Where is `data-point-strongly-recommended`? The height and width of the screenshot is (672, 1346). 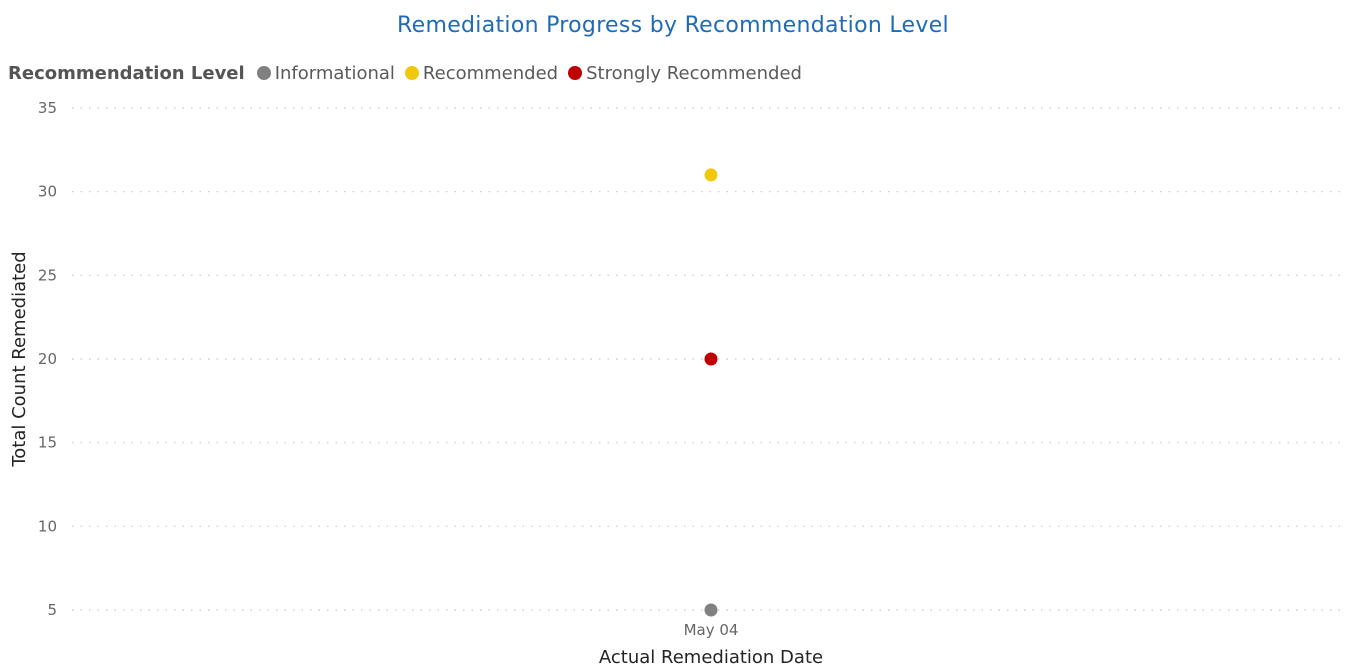 data-point-strongly-recommended is located at coordinates (711, 359).